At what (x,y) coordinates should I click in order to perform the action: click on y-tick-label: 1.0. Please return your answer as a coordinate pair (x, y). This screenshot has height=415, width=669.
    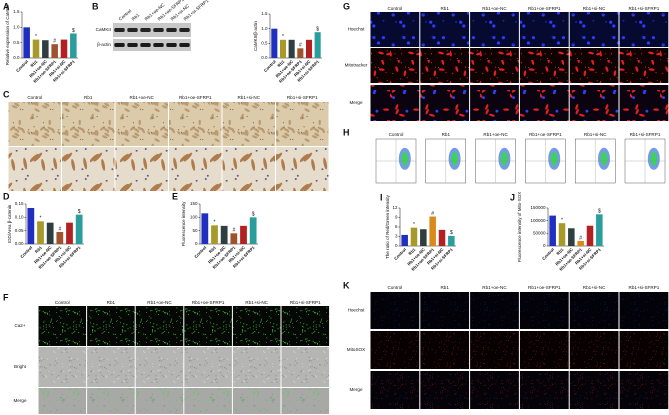
    Looking at the image, I should click on (16, 27).